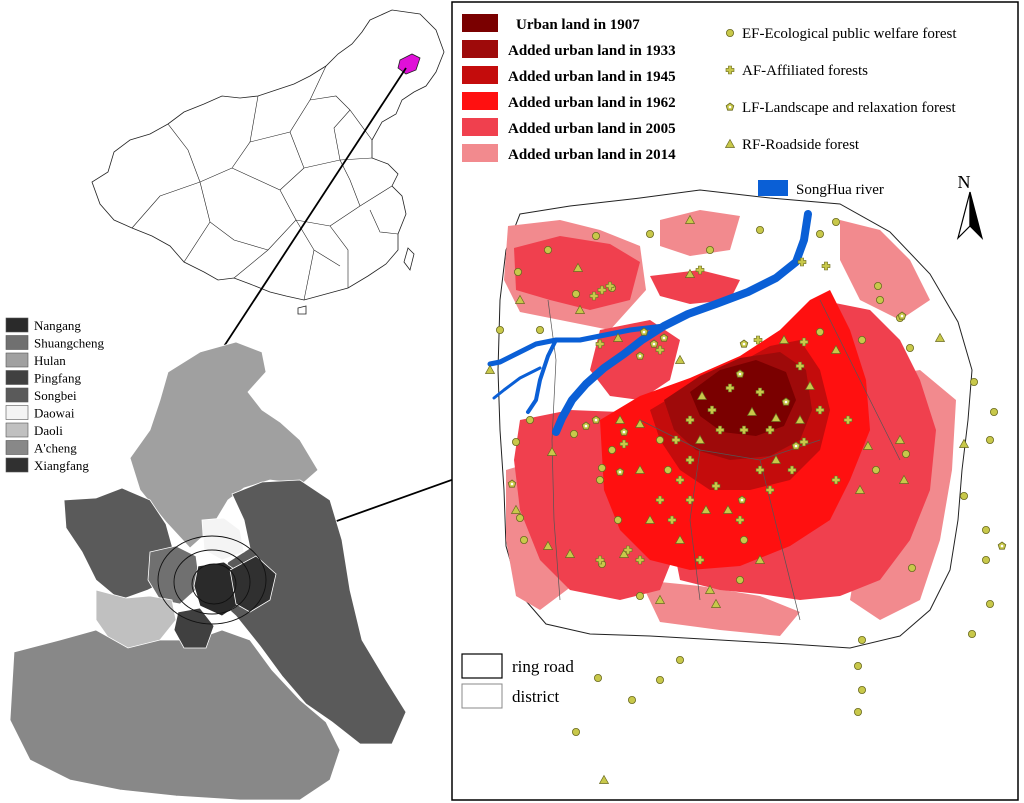  What do you see at coordinates (268, 162) in the screenshot?
I see `china-overview-map` at bounding box center [268, 162].